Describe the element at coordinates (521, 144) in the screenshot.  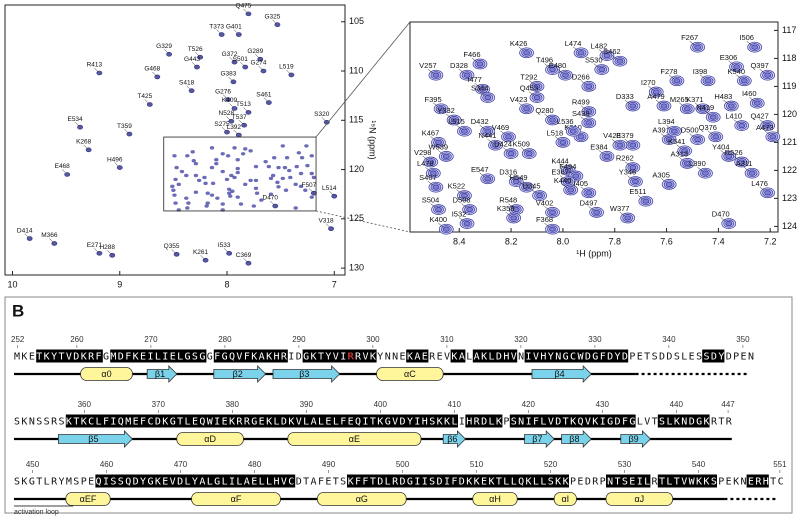
I see `peak-label: K509` at that location.